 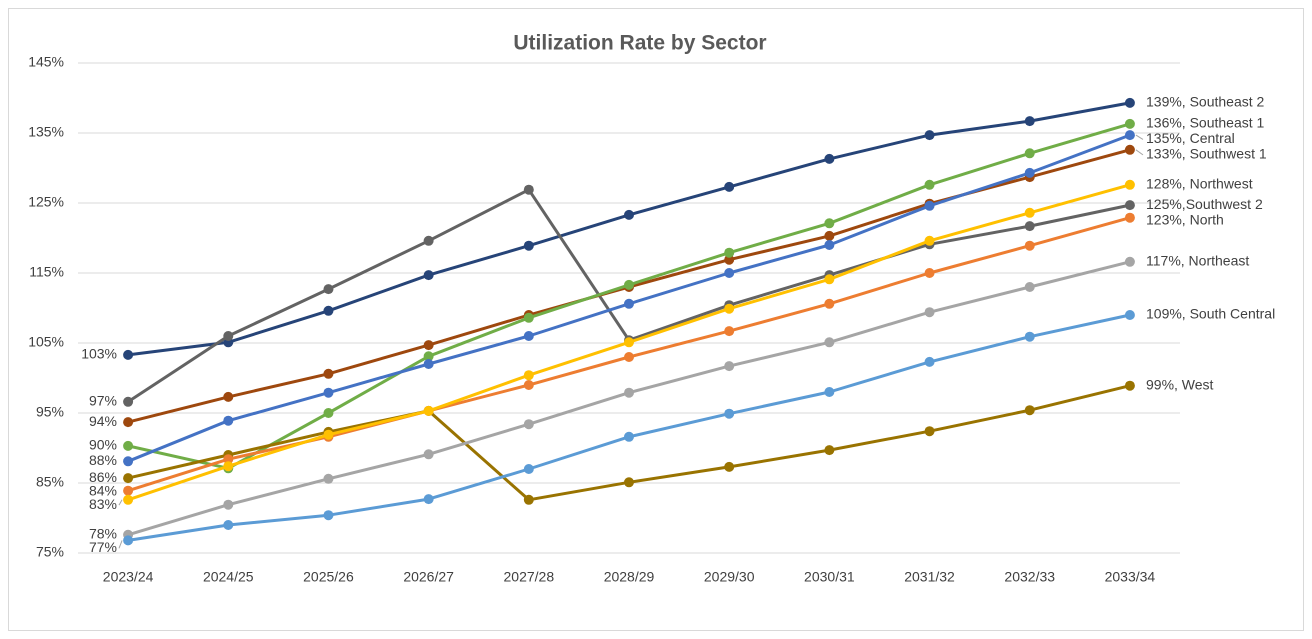 What do you see at coordinates (99, 354) in the screenshot?
I see `data-label: 103%` at bounding box center [99, 354].